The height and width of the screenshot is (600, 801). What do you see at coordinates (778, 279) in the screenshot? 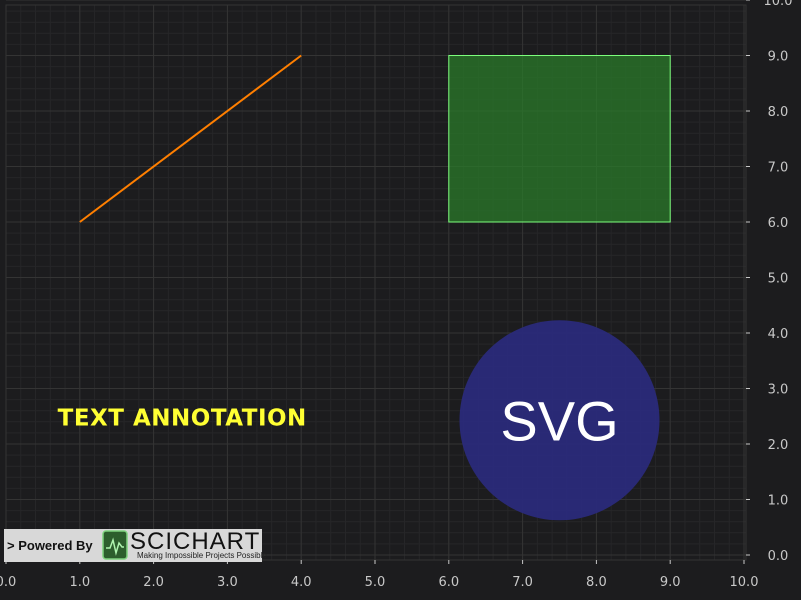
I see `y-tick-label: 5.0` at bounding box center [778, 279].